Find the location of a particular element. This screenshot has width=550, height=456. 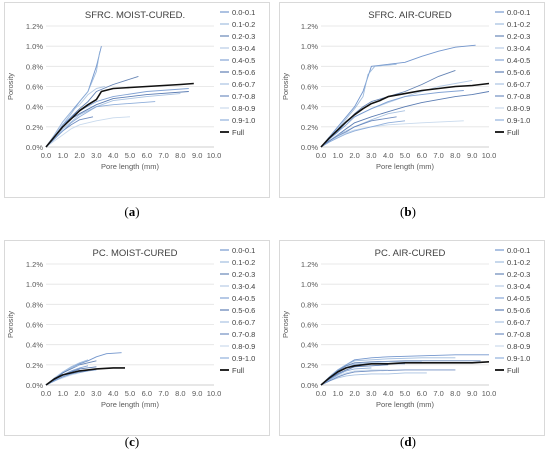

y-tick-label: 0.6% is located at coordinates (34, 87).